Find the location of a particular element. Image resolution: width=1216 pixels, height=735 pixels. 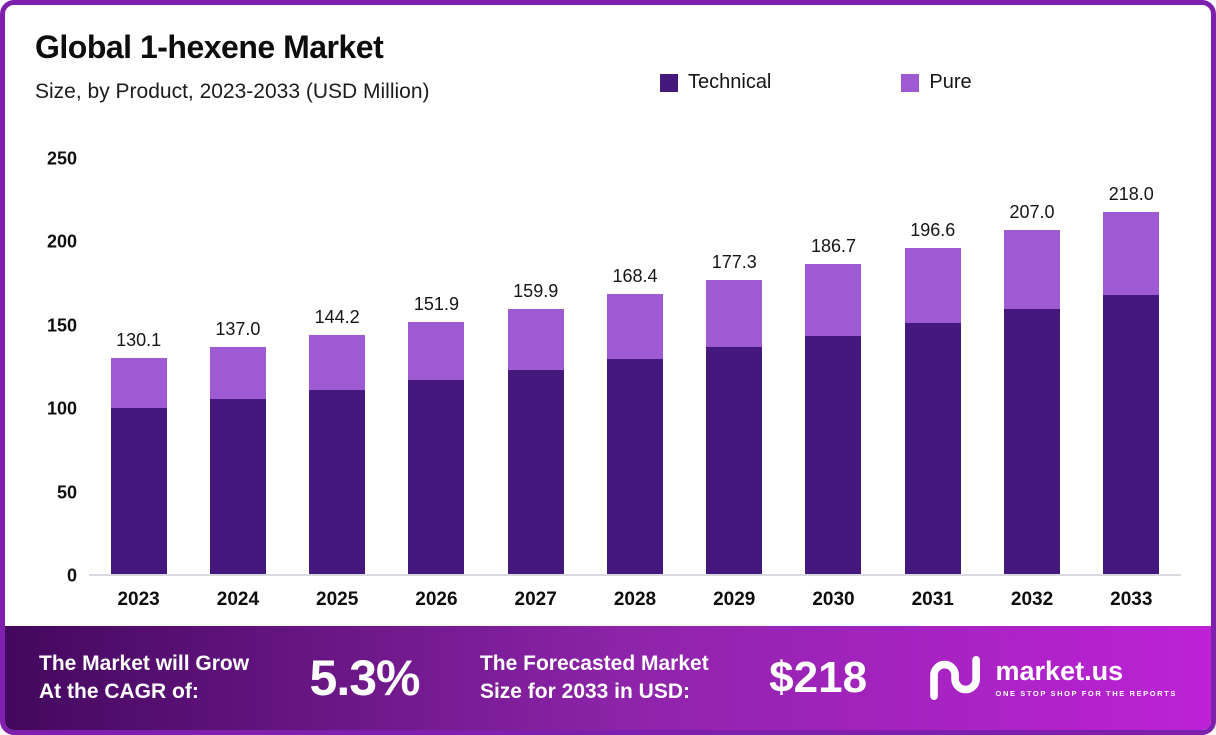

bar-value-label: 130.1 is located at coordinates (139, 340).